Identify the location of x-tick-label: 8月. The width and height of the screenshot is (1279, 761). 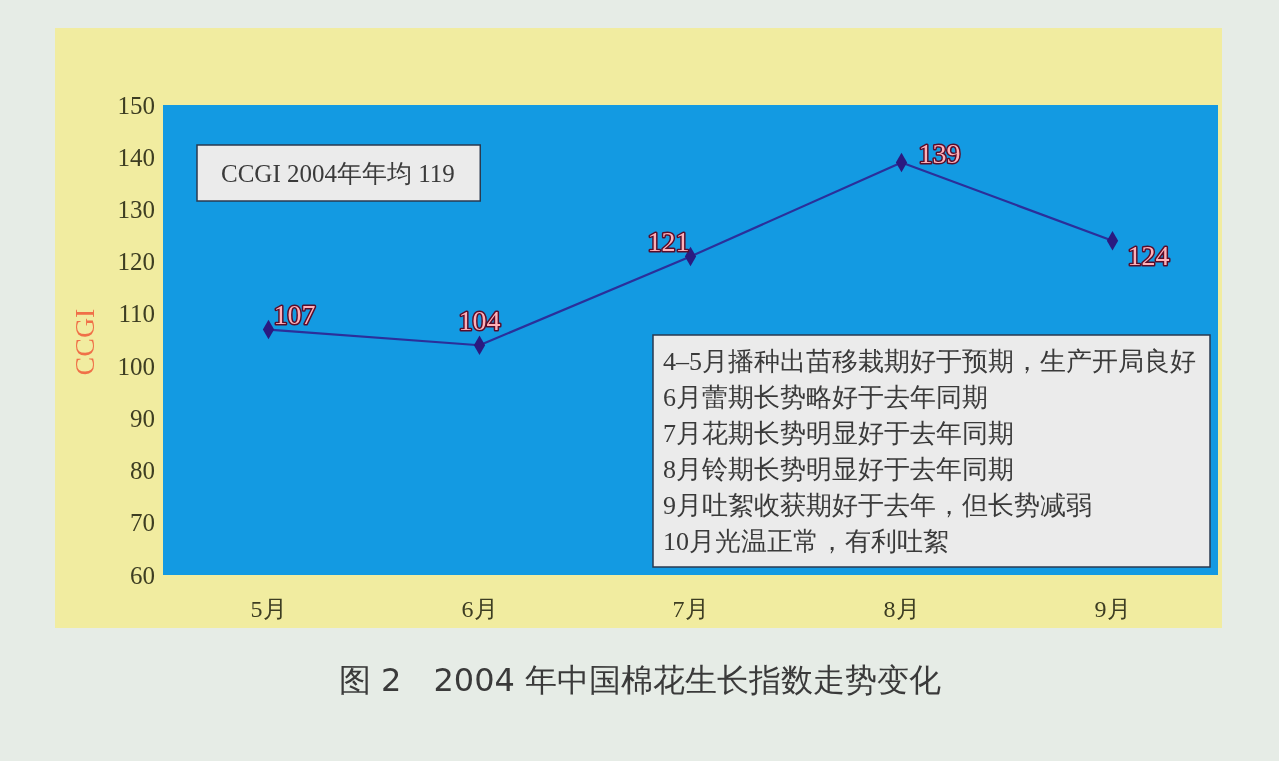
(901, 609).